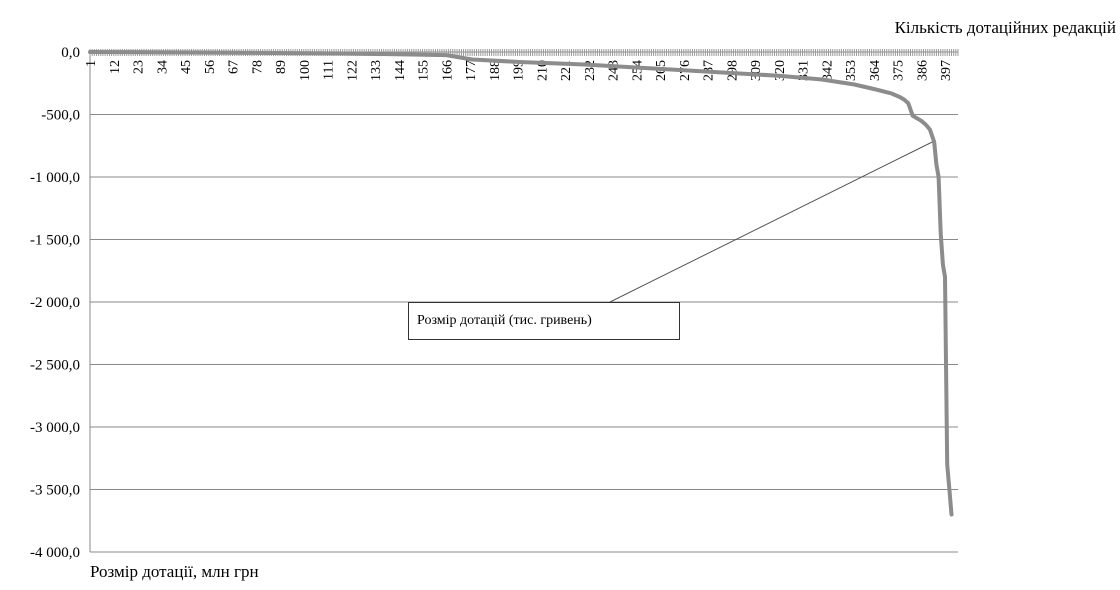 This screenshot has width=1120, height=590. I want to click on x-tick-label: 199, so click(519, 70).